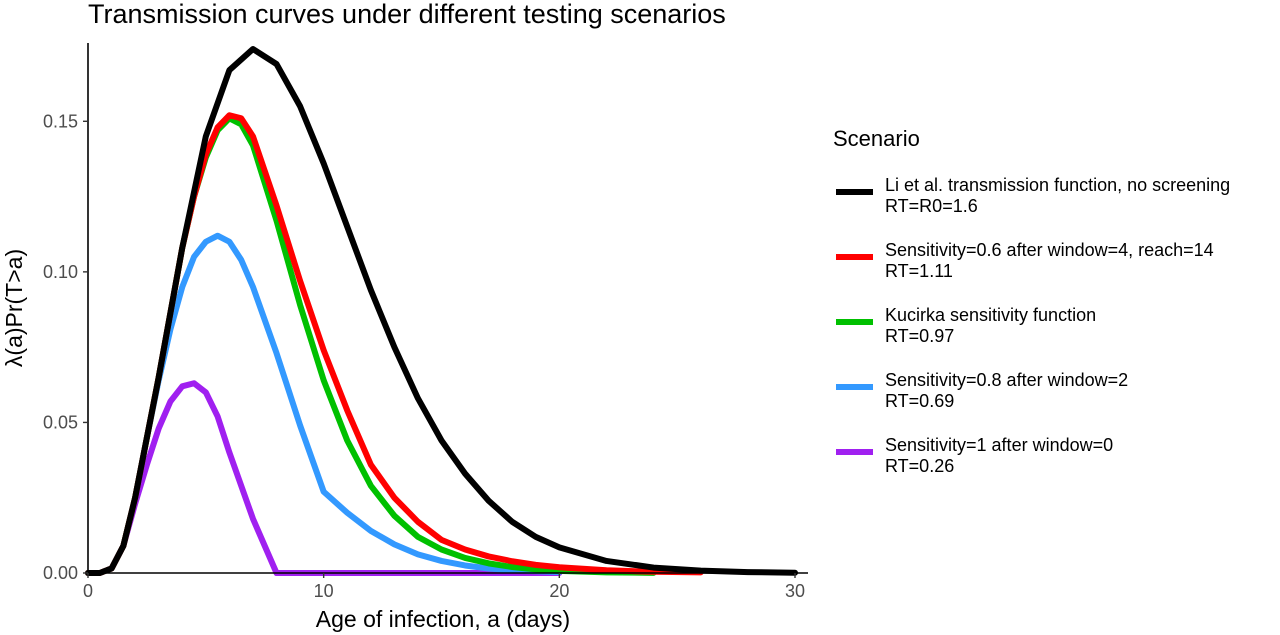  Describe the element at coordinates (795, 591) in the screenshot. I see `x-tick-label: 30` at that location.